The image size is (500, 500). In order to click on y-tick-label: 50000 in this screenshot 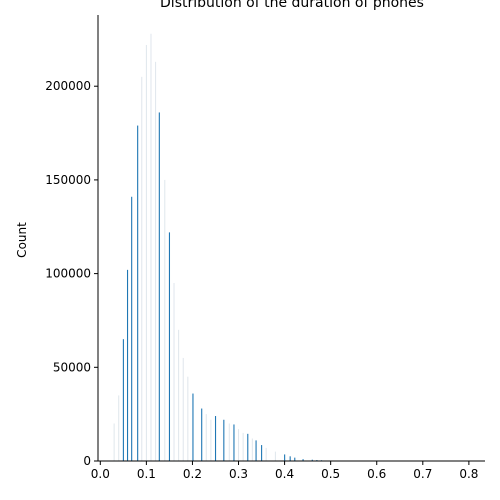, I will do `click(72, 367)`.